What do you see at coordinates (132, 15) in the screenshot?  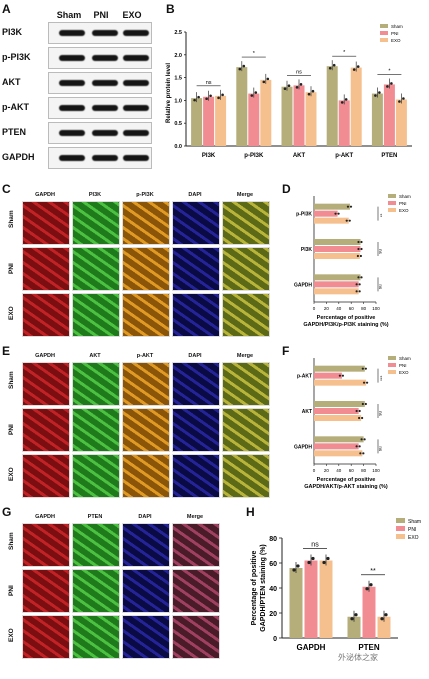 I see `blot-col-exo: EXO` at bounding box center [132, 15].